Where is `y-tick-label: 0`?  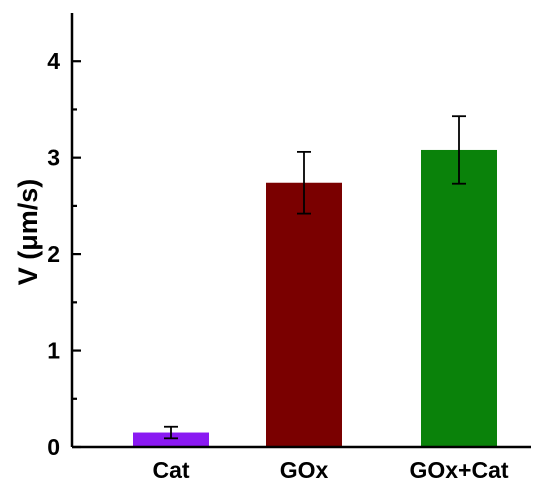
y-tick-label: 0 is located at coordinates (53, 447).